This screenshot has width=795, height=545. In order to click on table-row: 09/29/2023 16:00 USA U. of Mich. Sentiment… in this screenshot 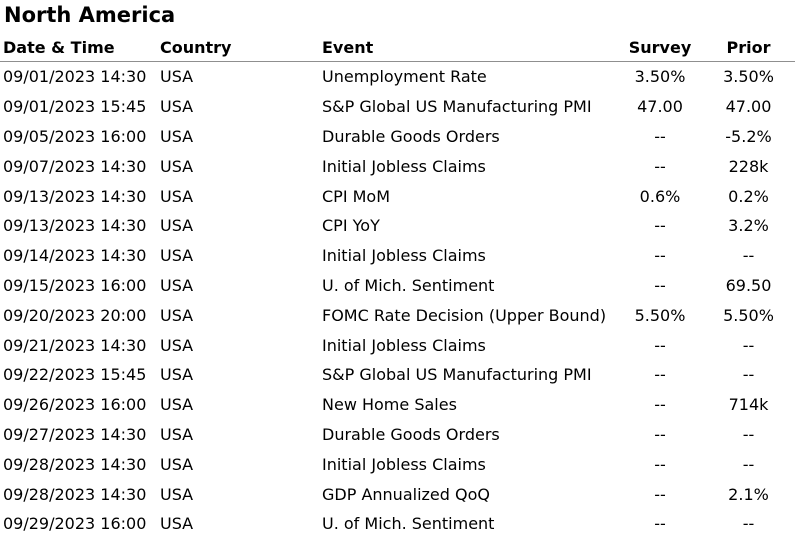, I will do `click(397, 524)`.